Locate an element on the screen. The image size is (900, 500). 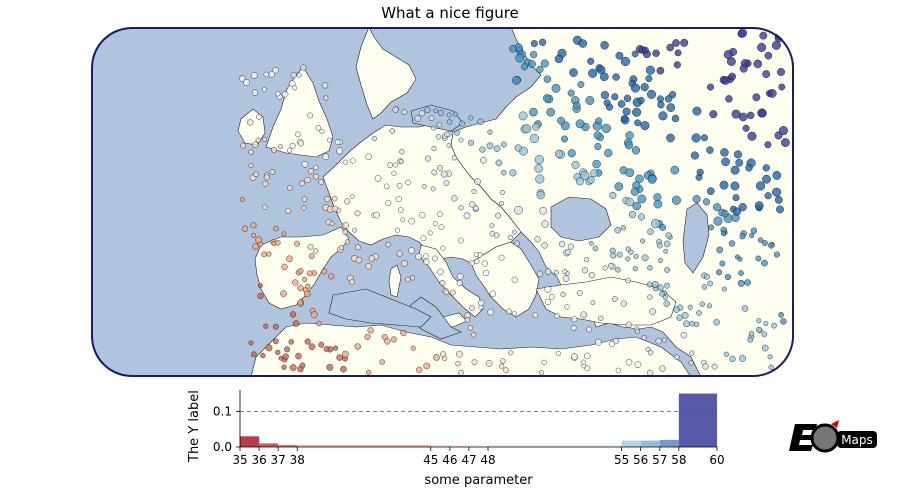
x-tick-label: 58 is located at coordinates (678, 460).